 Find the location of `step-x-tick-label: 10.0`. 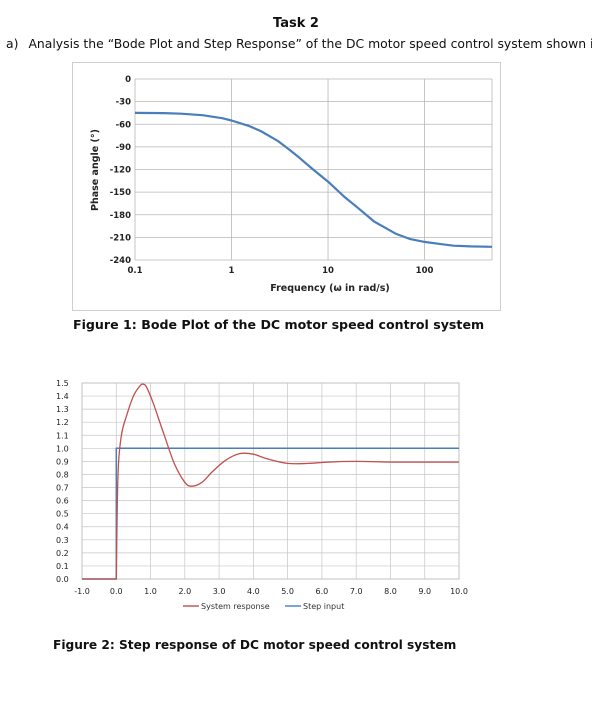

step-x-tick-label: 10.0 is located at coordinates (459, 591).